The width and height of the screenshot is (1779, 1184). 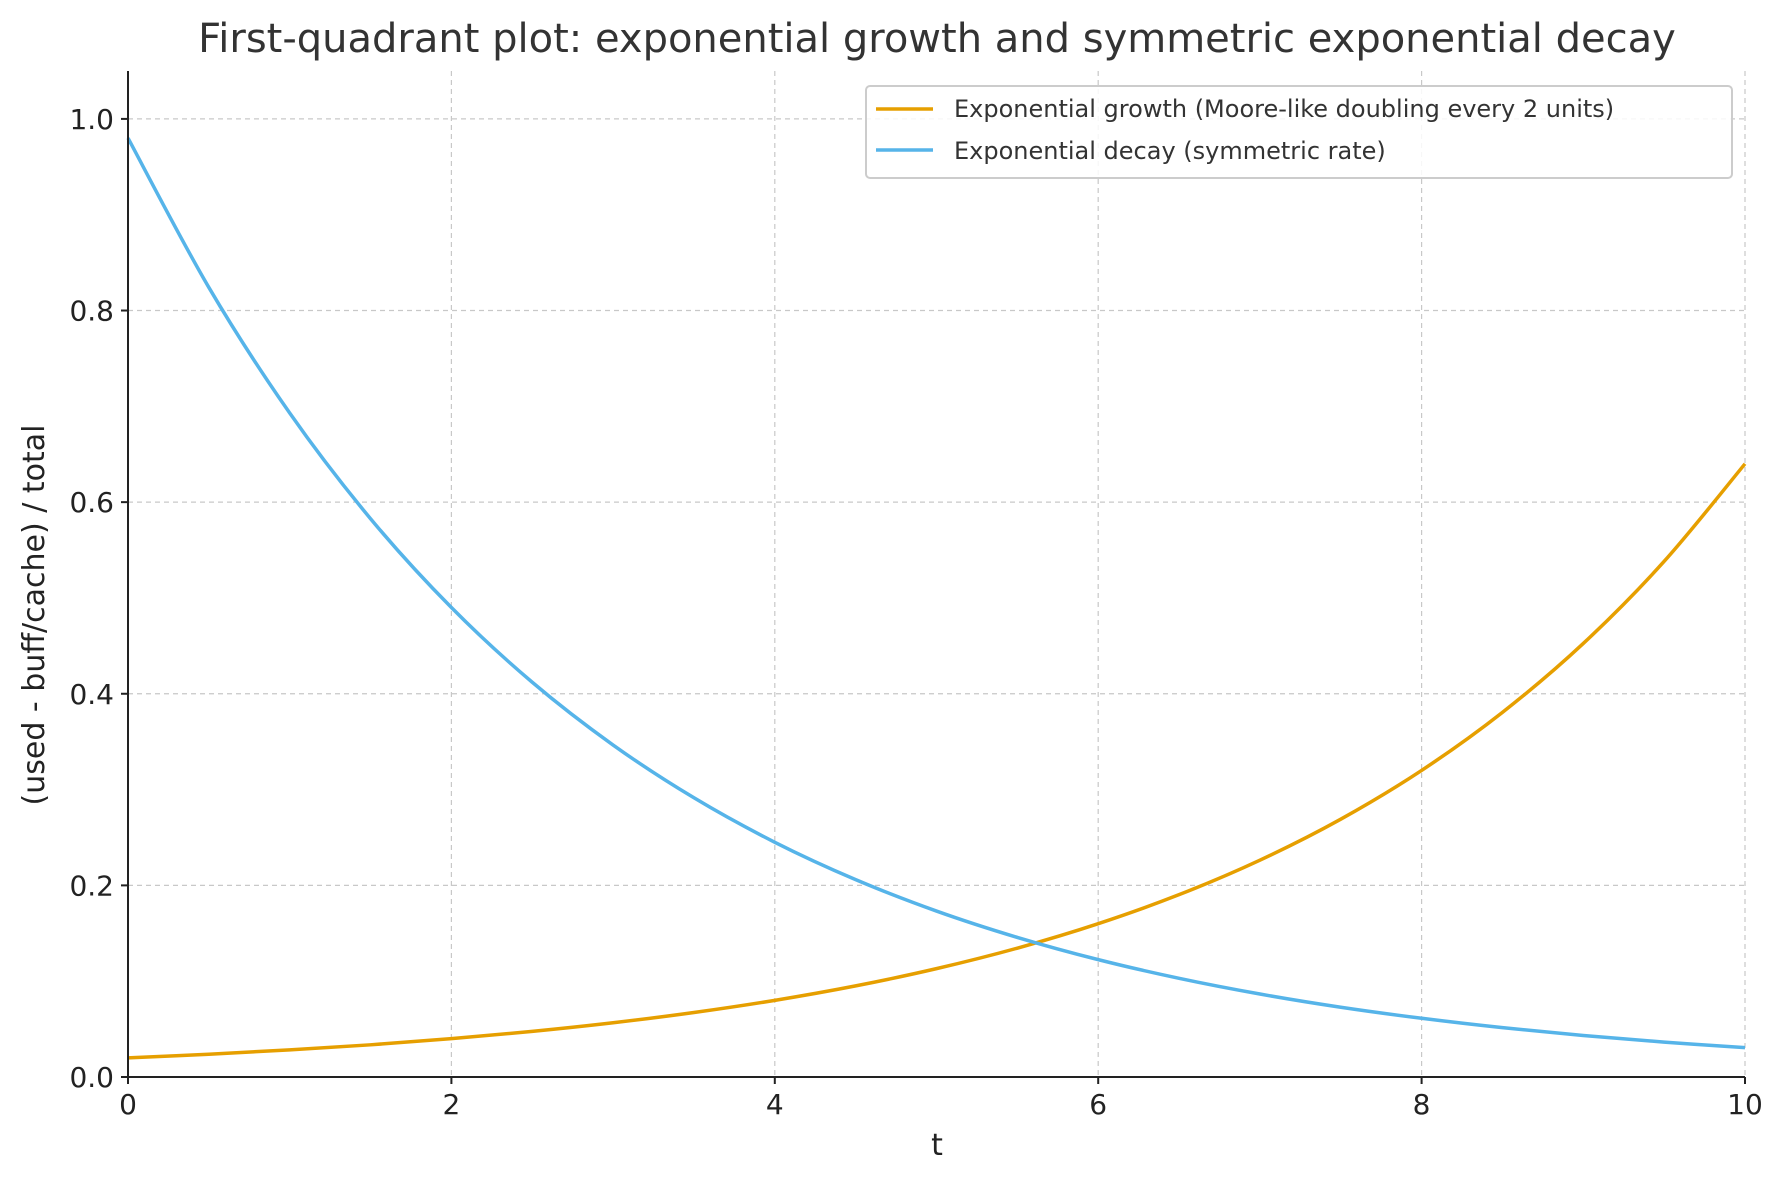 What do you see at coordinates (91, 1077) in the screenshot?
I see `y-tick-label: 0.0` at bounding box center [91, 1077].